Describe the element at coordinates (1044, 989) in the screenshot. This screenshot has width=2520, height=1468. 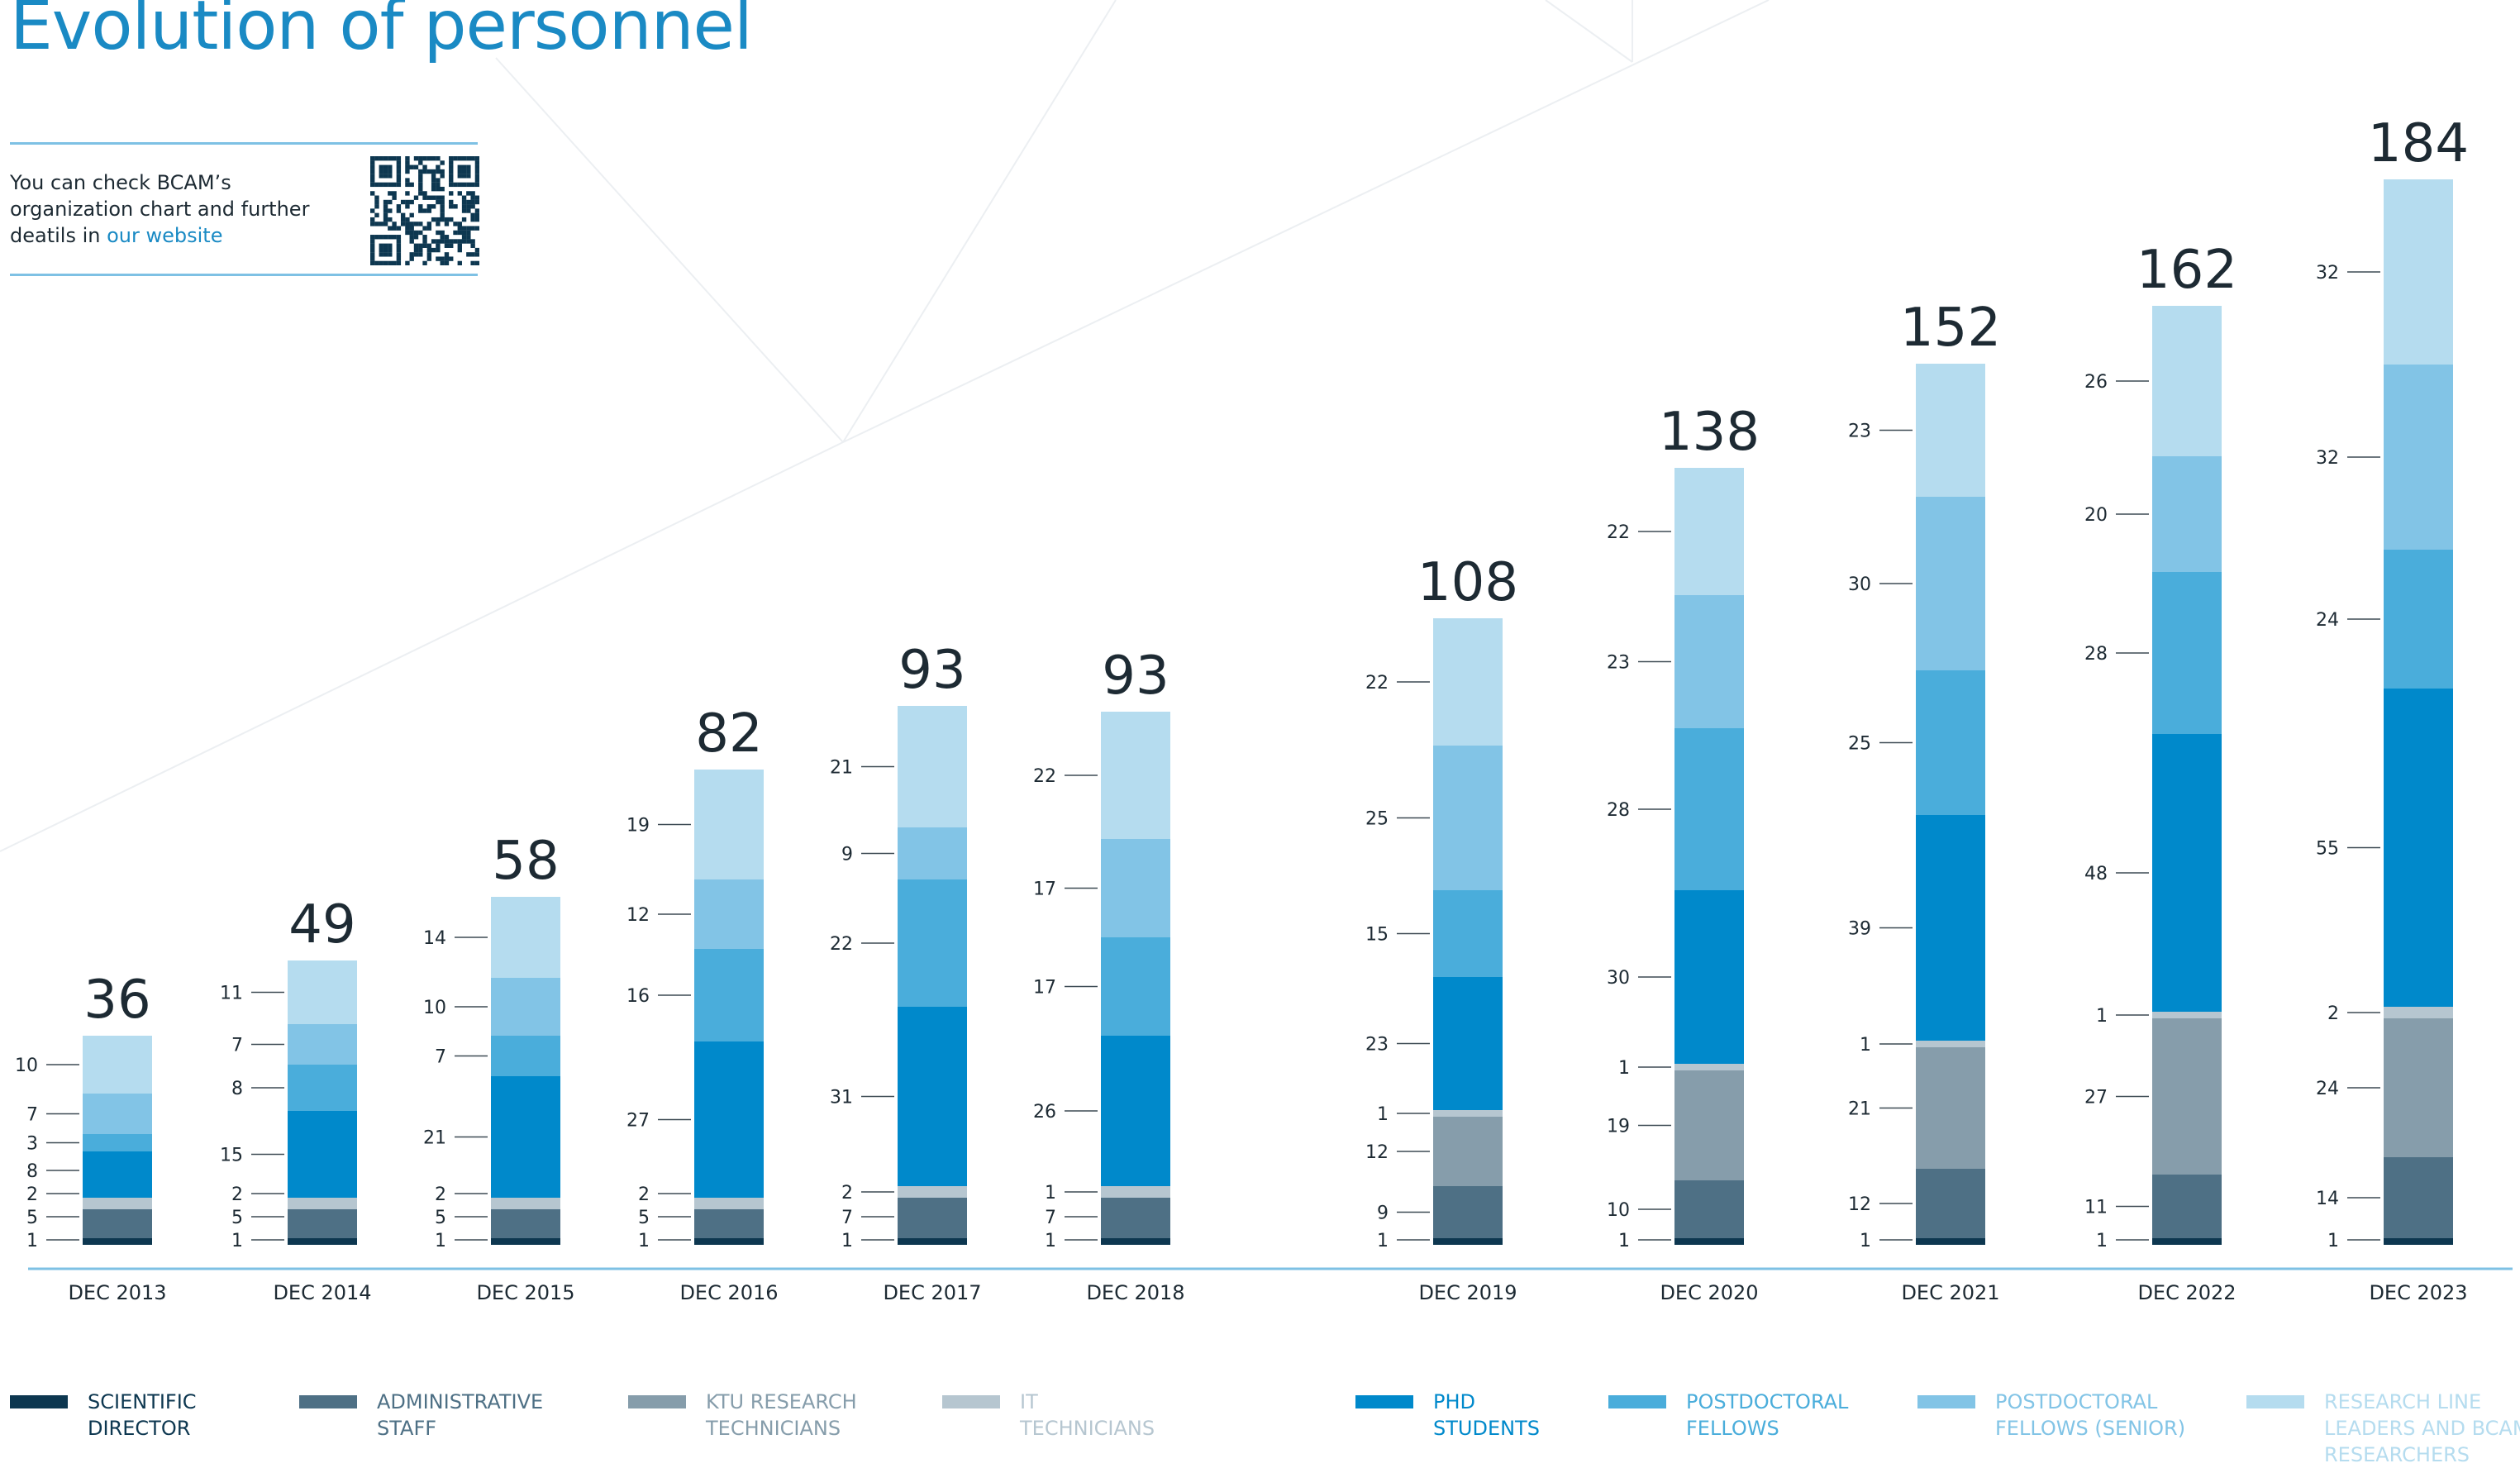
I see `segment-value-label: 17` at that location.